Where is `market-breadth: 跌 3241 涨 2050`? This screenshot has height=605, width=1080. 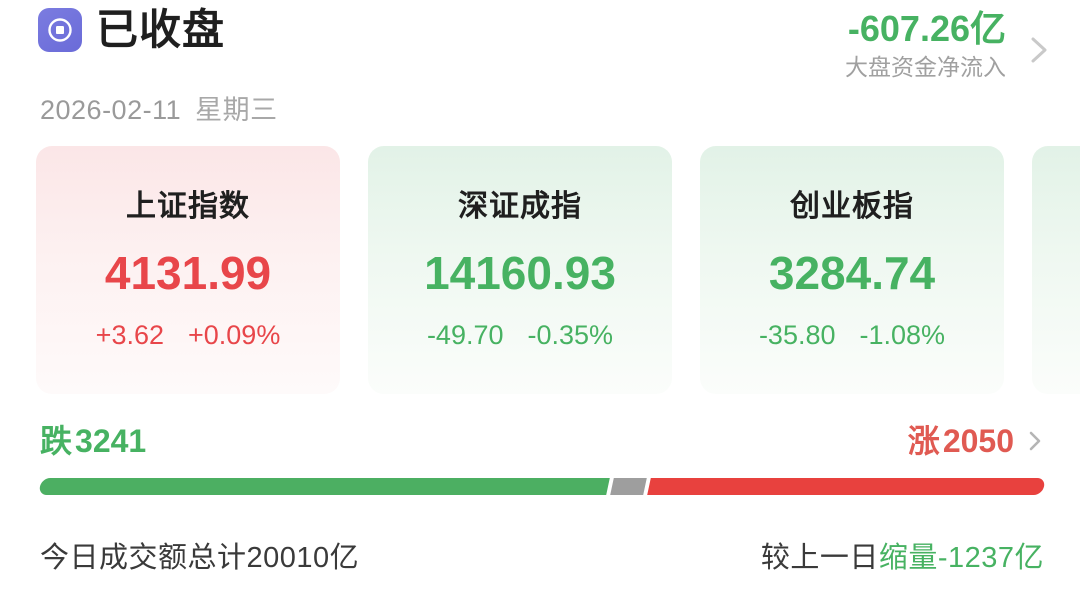
market-breadth: 跌 3241 涨 2050 is located at coordinates (542, 456).